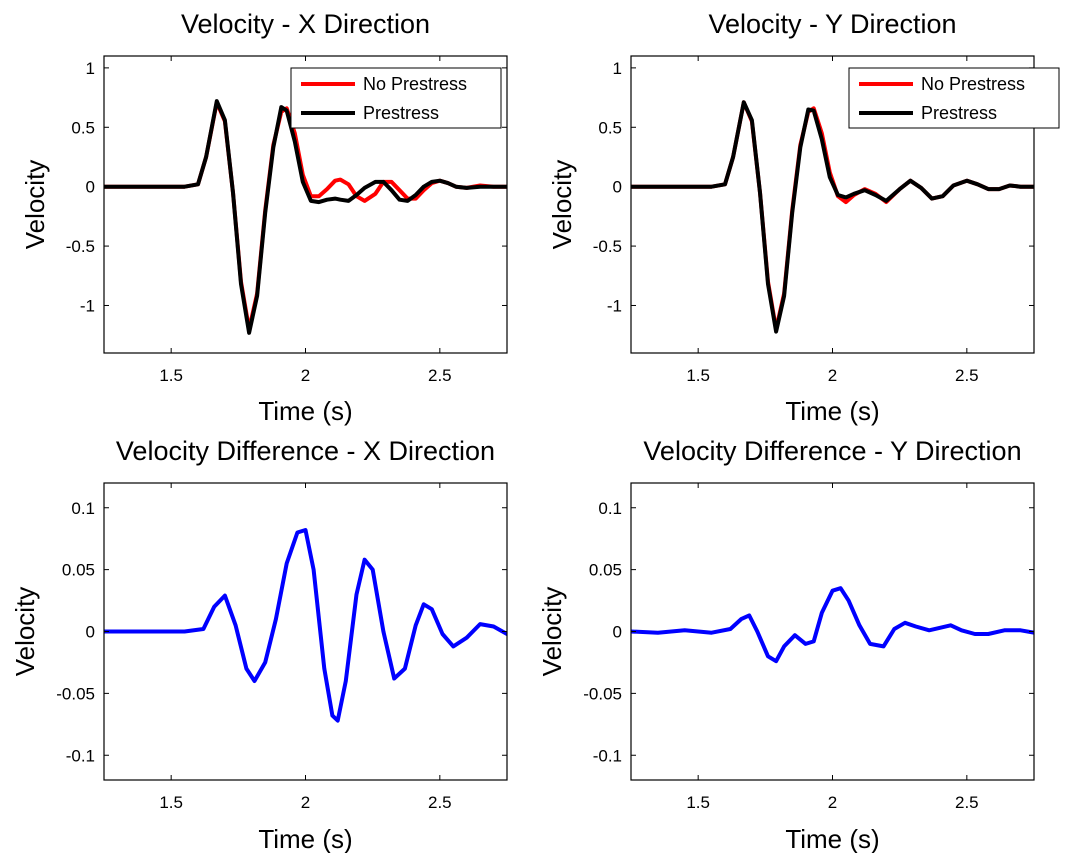  I want to click on chart-title: Velocity Difference - X Direction, so click(305, 451).